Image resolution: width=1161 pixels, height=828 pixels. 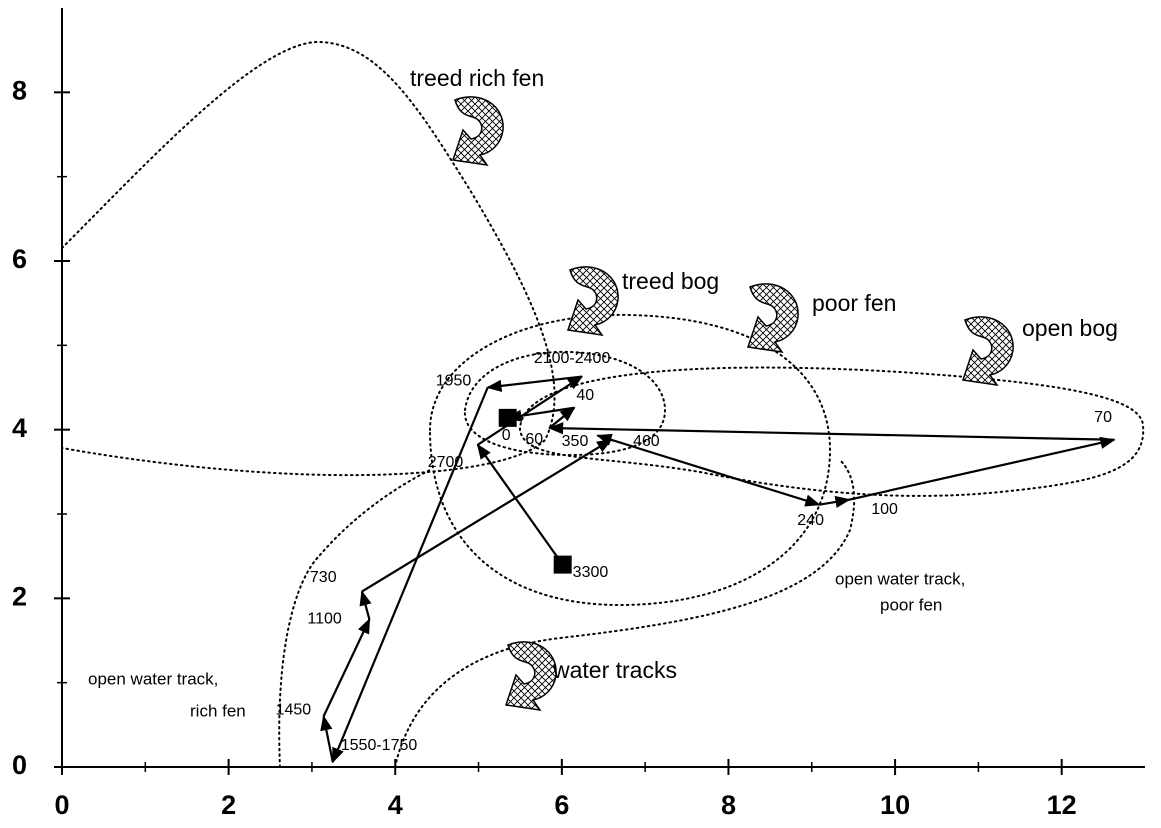 What do you see at coordinates (1062, 805) in the screenshot?
I see `x-tick-label: 12` at bounding box center [1062, 805].